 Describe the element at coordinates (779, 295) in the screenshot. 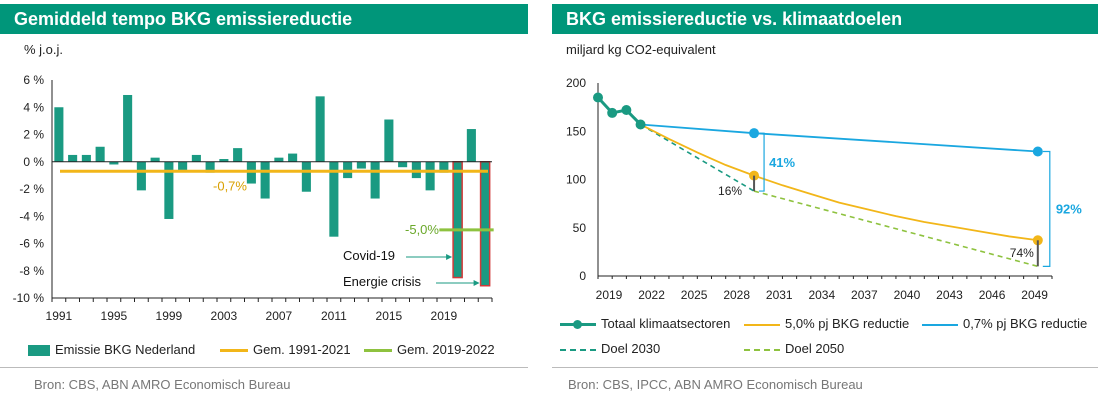

I see `x-tick-label: 2031` at that location.